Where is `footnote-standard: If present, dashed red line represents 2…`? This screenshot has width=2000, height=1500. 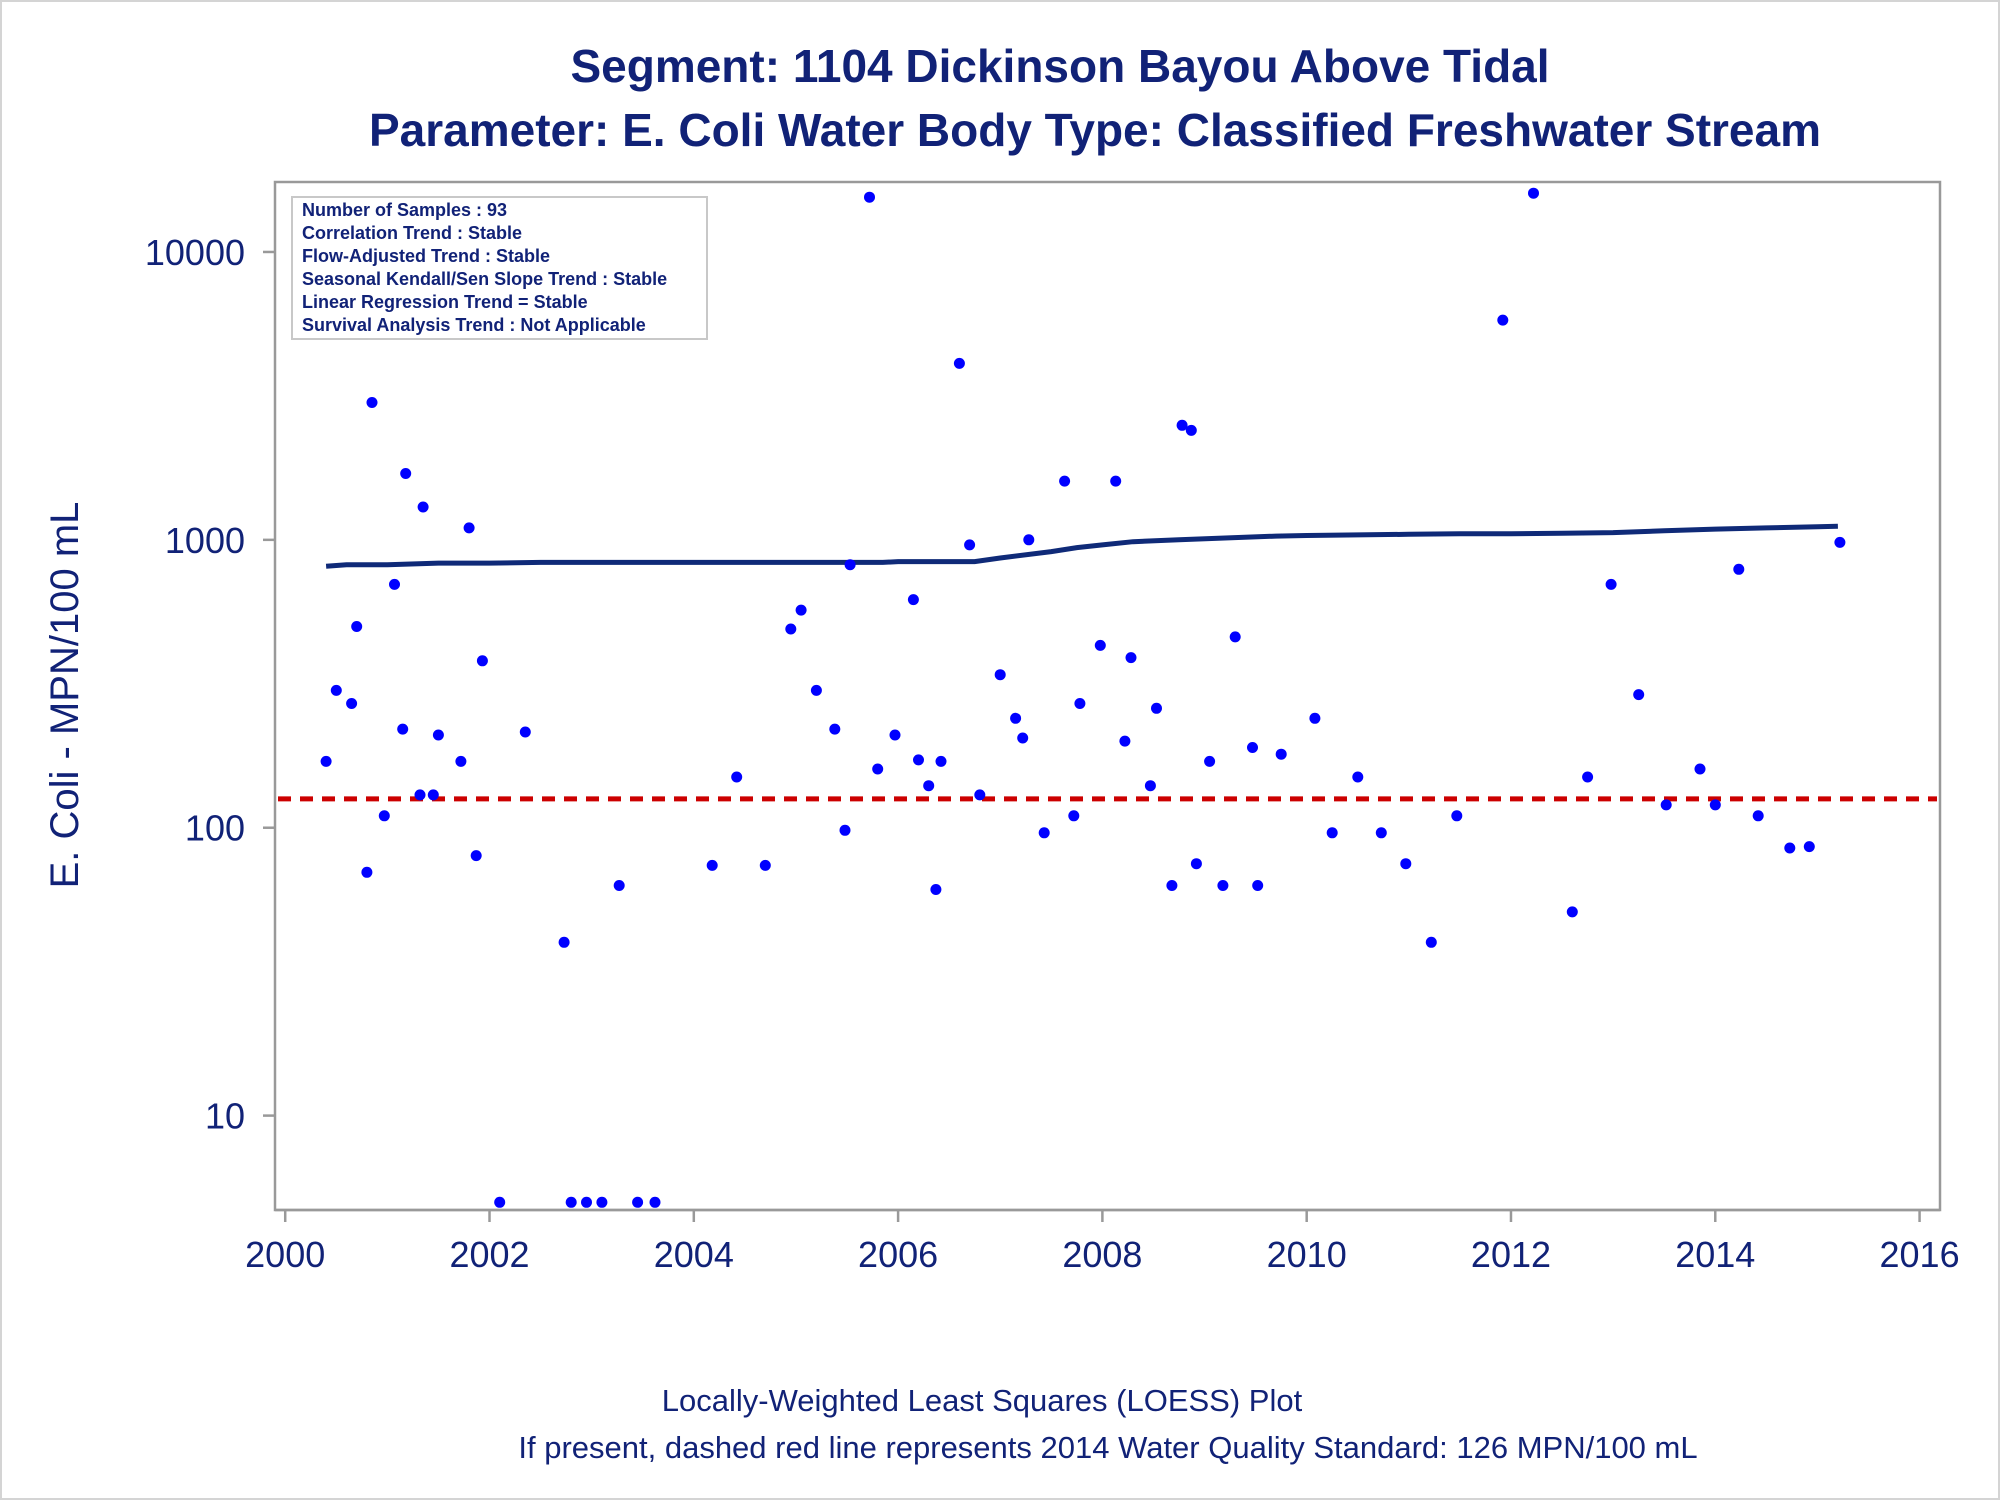 footnote-standard: If present, dashed red line represents 2… is located at coordinates (1107, 1447).